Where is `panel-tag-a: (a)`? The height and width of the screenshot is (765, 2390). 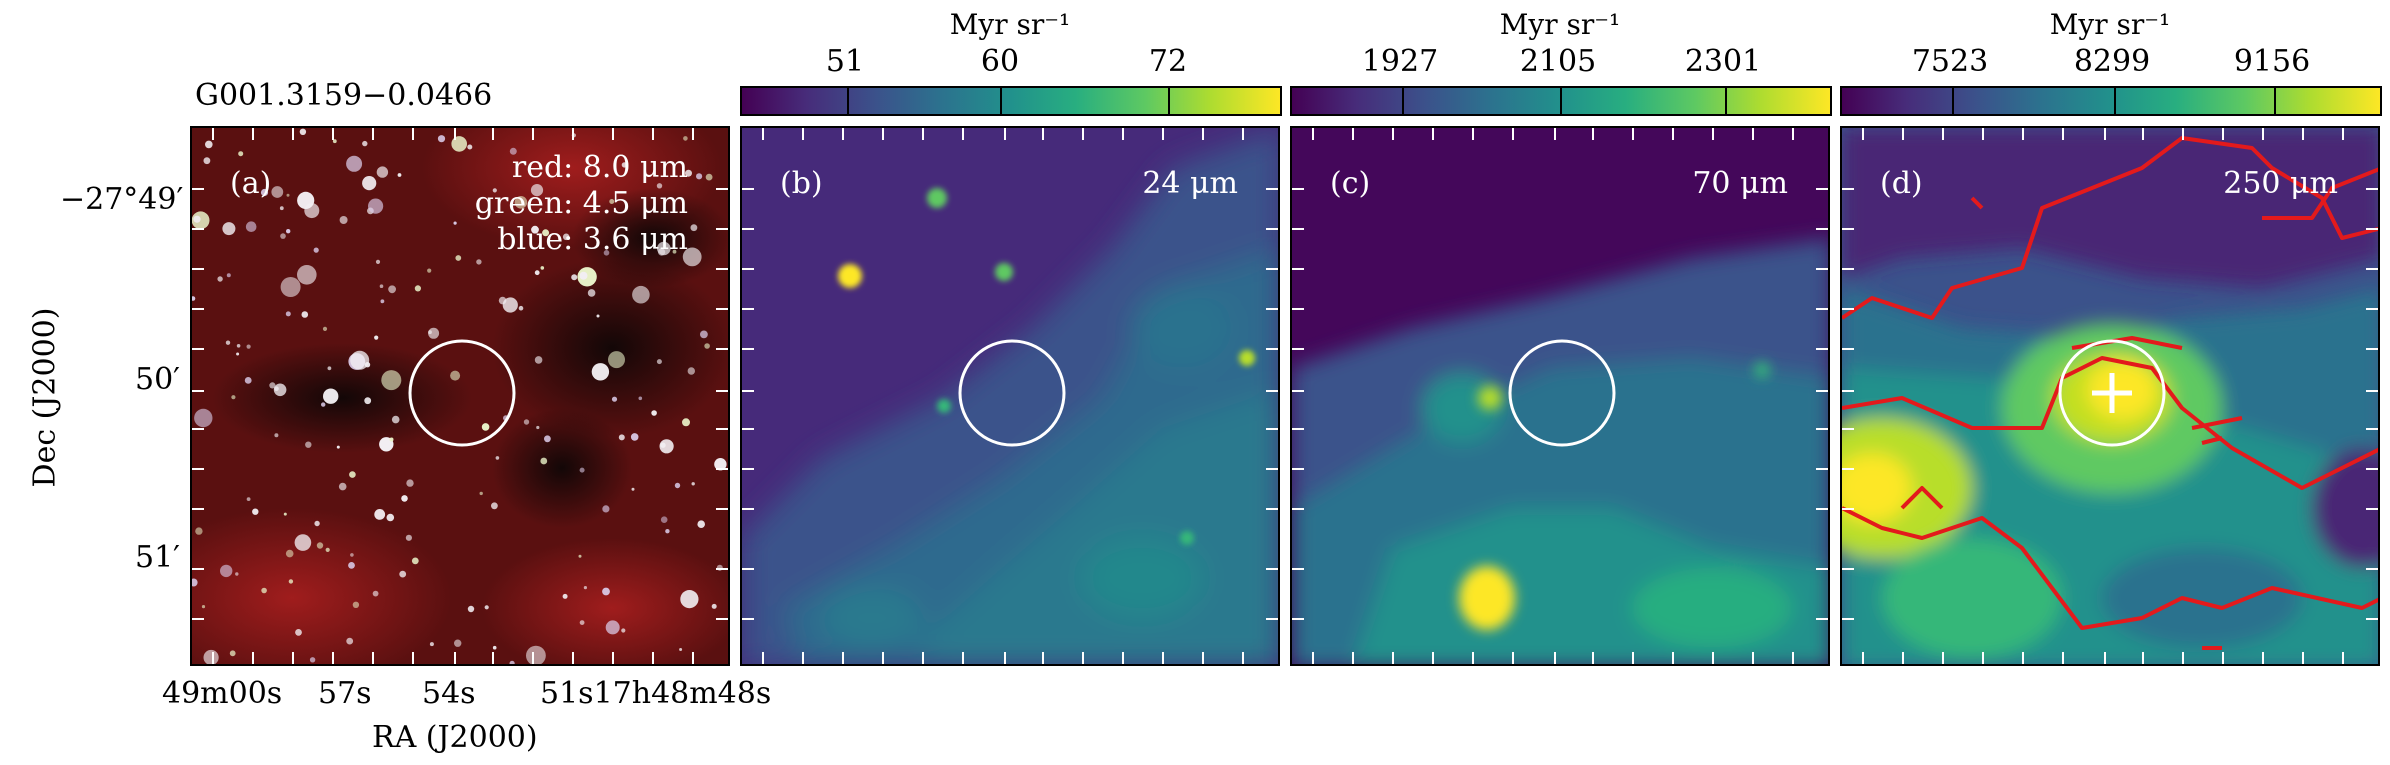
panel-tag-a: (a) is located at coordinates (251, 183).